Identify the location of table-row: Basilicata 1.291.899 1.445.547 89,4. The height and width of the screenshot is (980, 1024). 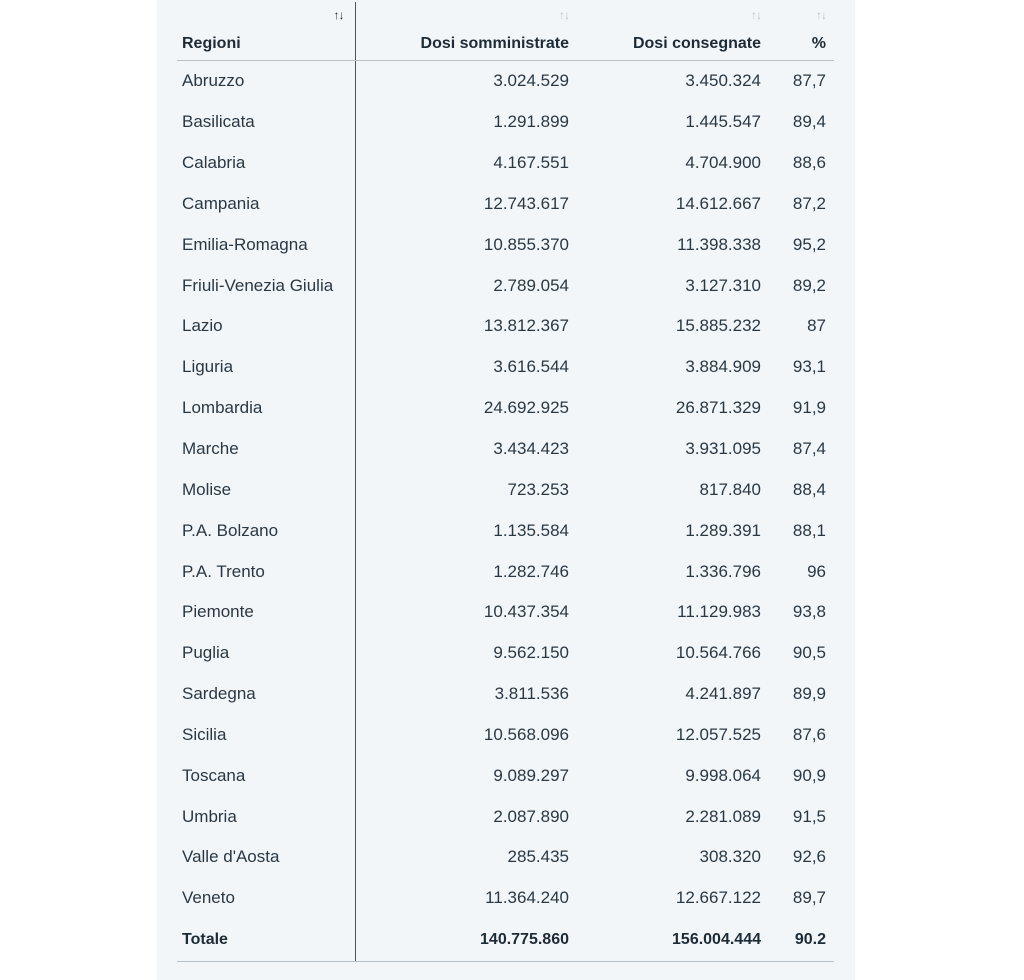
(505, 122).